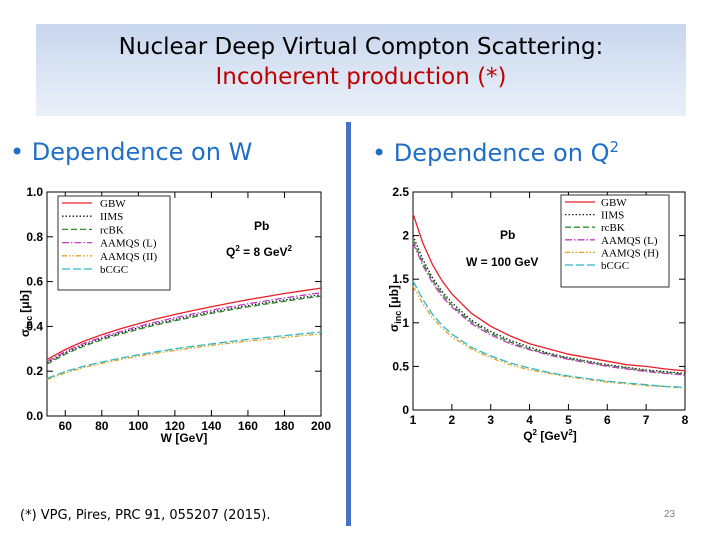 This screenshot has height=540, width=720. What do you see at coordinates (145, 515) in the screenshot?
I see `footnote: (*) VPG, Pires, PRC 91, 055207 (2015).` at bounding box center [145, 515].